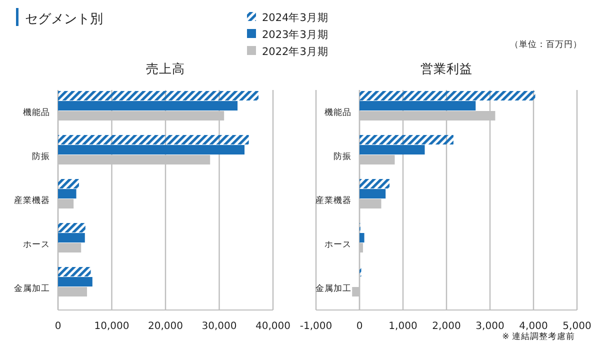 This screenshot has width=594, height=348. What do you see at coordinates (577, 326) in the screenshot?
I see `x-tick-label: 5,000` at bounding box center [577, 326].